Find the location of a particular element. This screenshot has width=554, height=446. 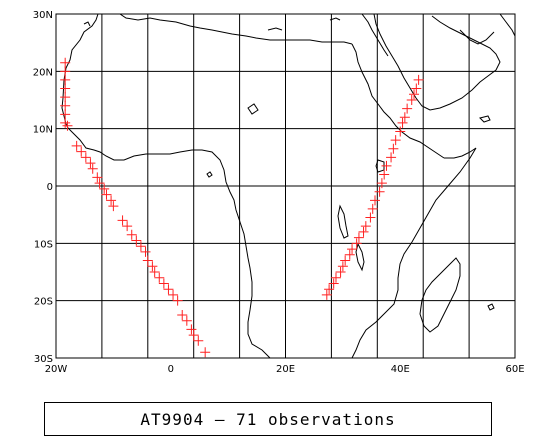

coastline-red-sea-east is located at coordinates (375, 35).